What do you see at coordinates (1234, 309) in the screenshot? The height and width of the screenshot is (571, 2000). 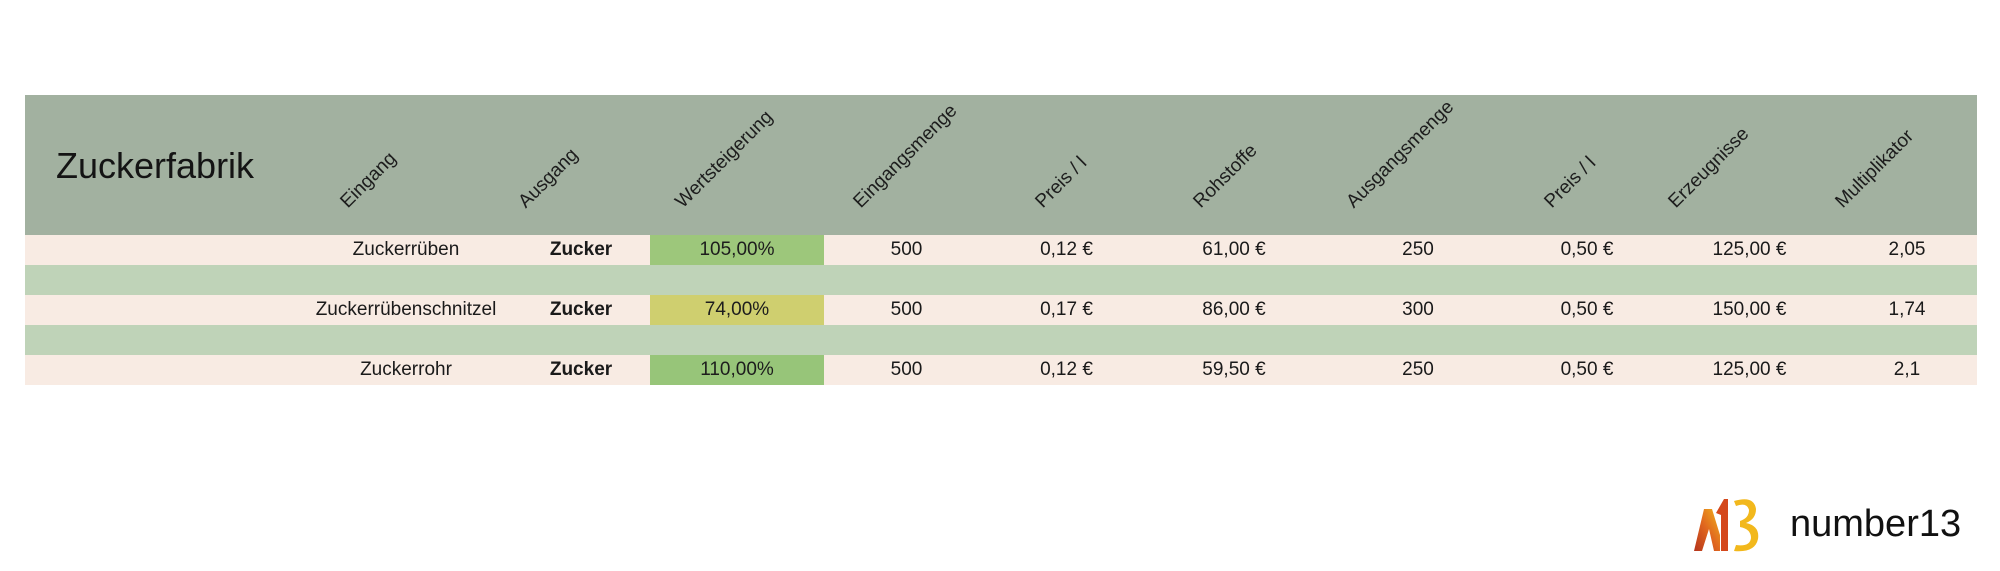 I see `cell-rohstoffe: 86,00 €` at bounding box center [1234, 309].